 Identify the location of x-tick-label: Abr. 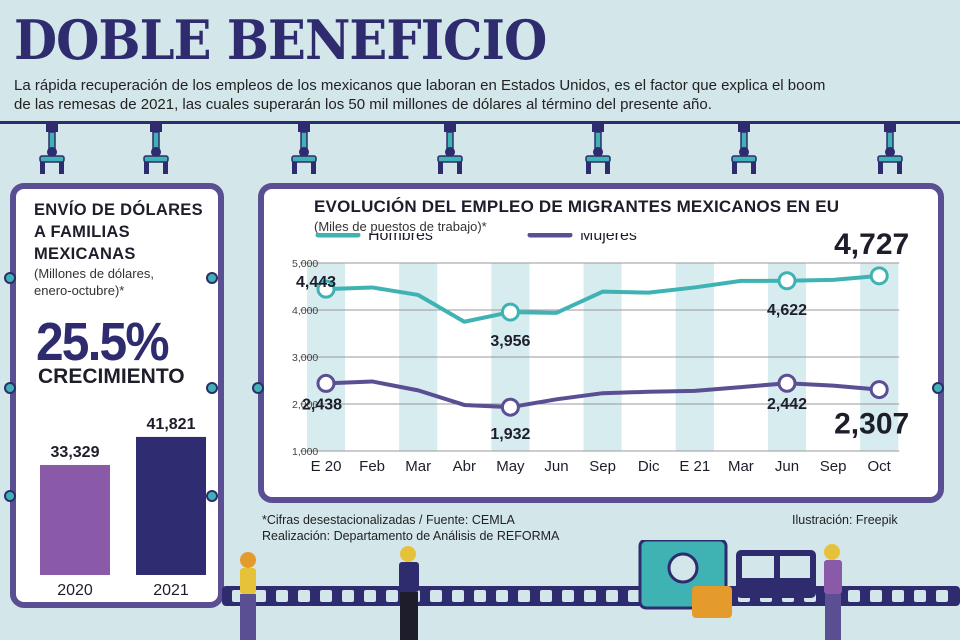
(464, 466).